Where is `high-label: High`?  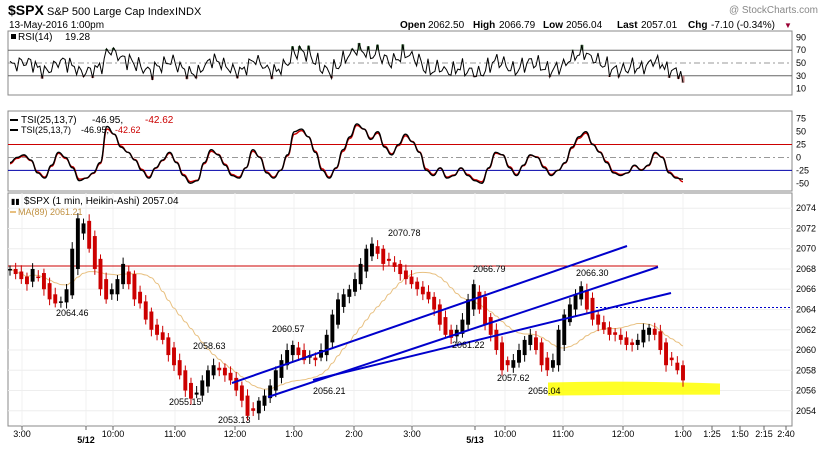 high-label: High is located at coordinates (484, 25).